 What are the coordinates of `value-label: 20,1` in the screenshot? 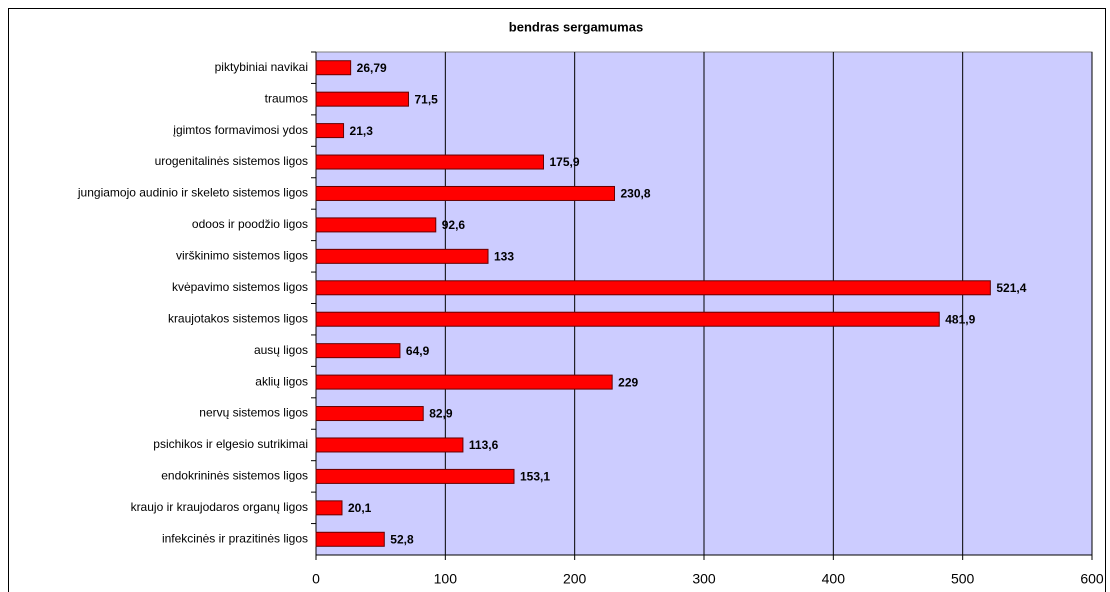 It's located at (360, 508).